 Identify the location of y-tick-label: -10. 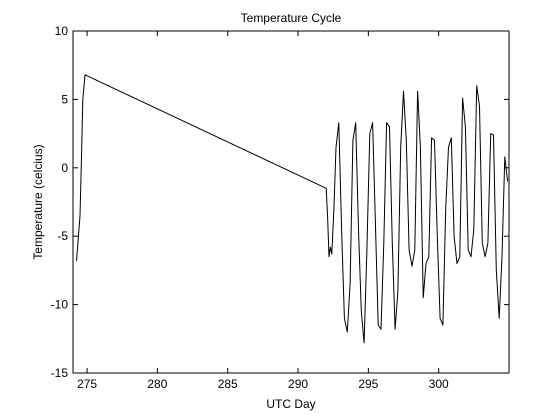
(60, 305).